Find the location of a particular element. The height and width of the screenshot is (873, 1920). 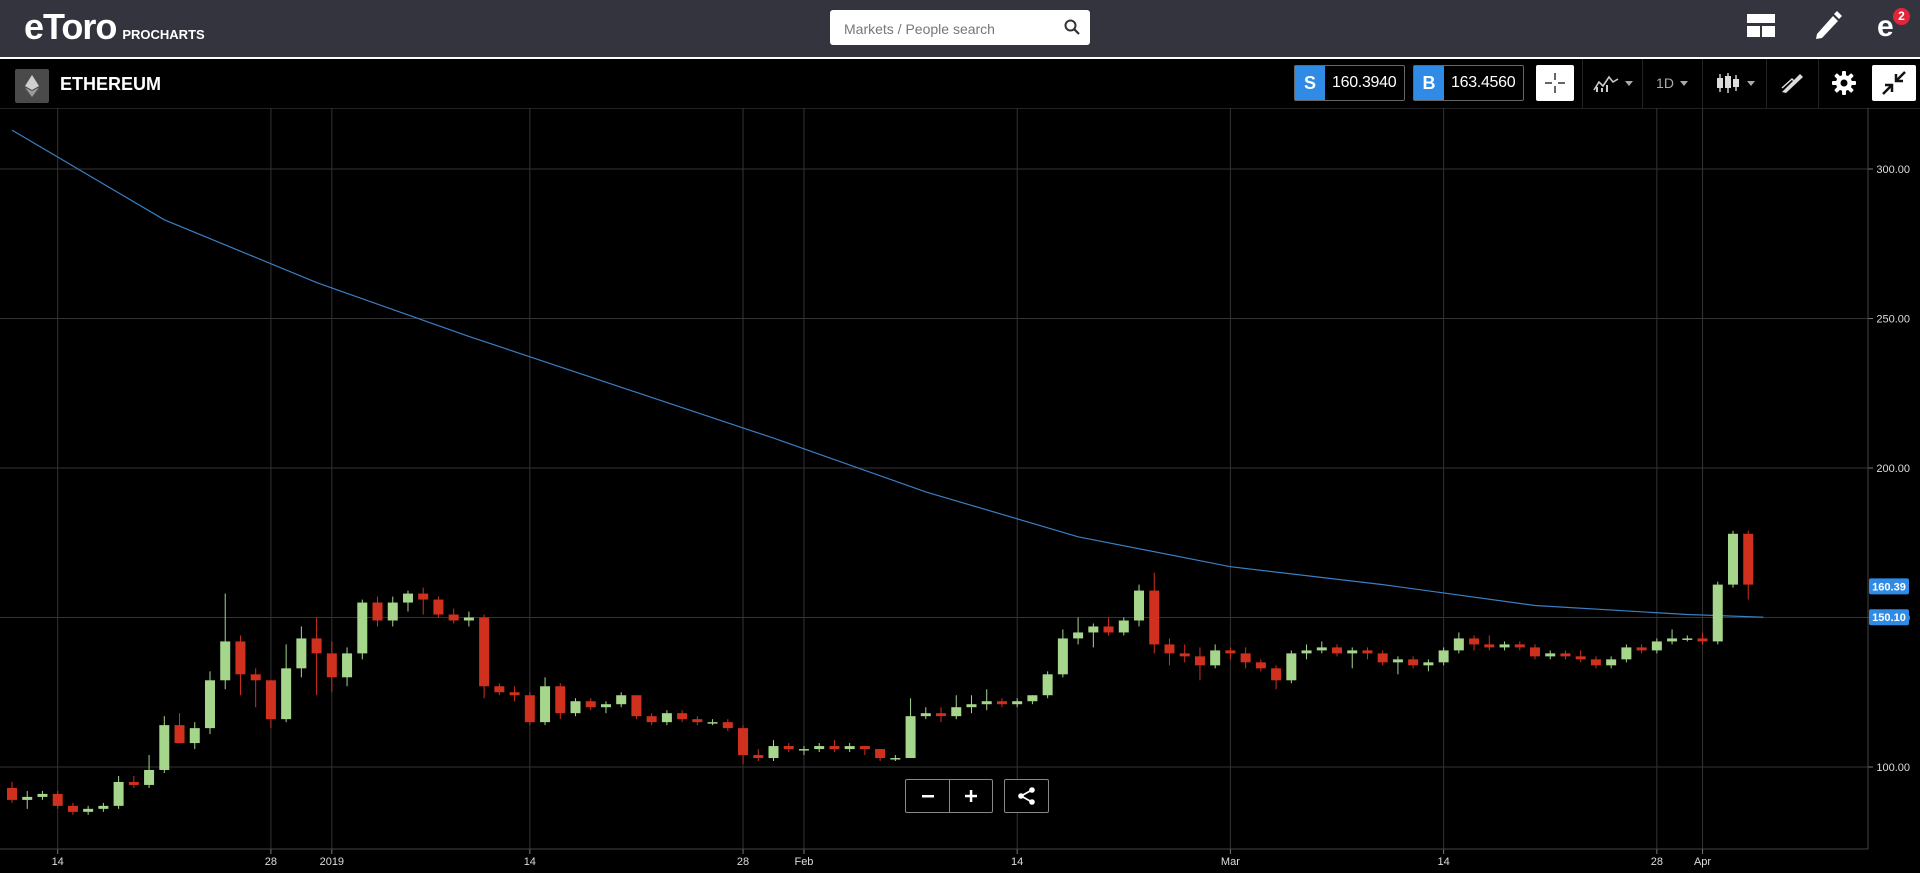

price-tag-label: 160.39 is located at coordinates (1889, 587).